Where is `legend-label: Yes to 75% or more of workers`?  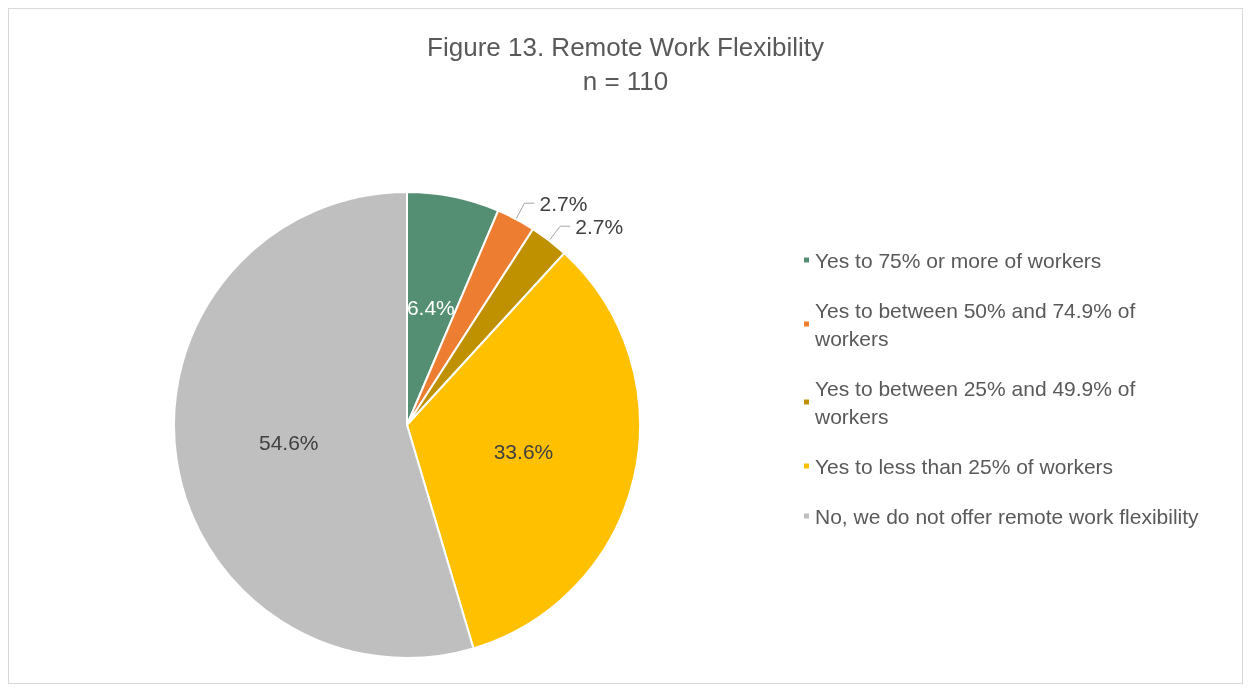 legend-label: Yes to 75% or more of workers is located at coordinates (958, 260).